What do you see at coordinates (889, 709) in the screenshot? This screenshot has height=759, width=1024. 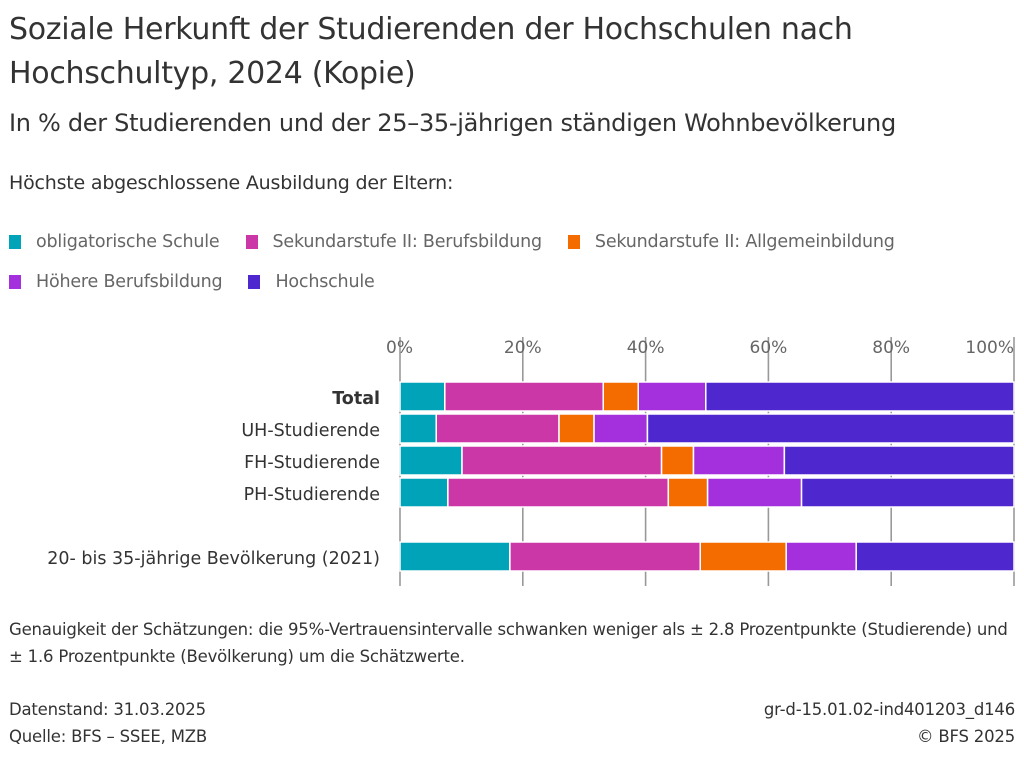 I see `graphic-id: gr-d-15.01.02-ind401203_d146` at bounding box center [889, 709].